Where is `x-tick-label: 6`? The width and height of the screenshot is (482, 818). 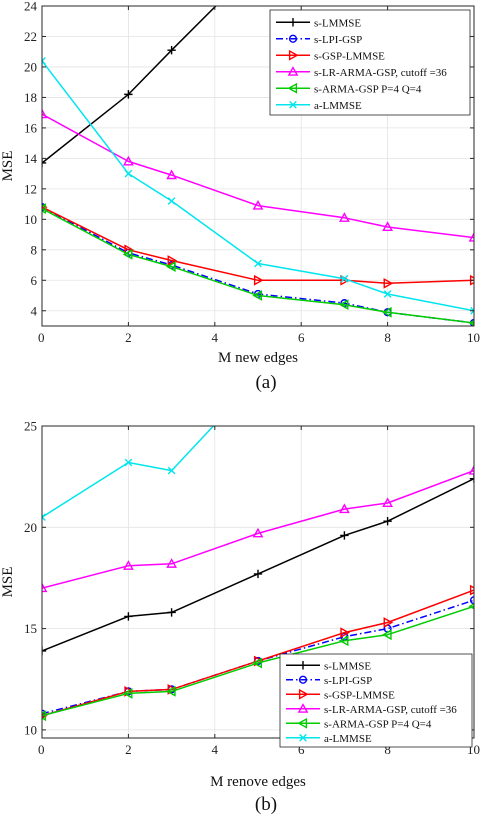 x-tick-label: 6 is located at coordinates (301, 337).